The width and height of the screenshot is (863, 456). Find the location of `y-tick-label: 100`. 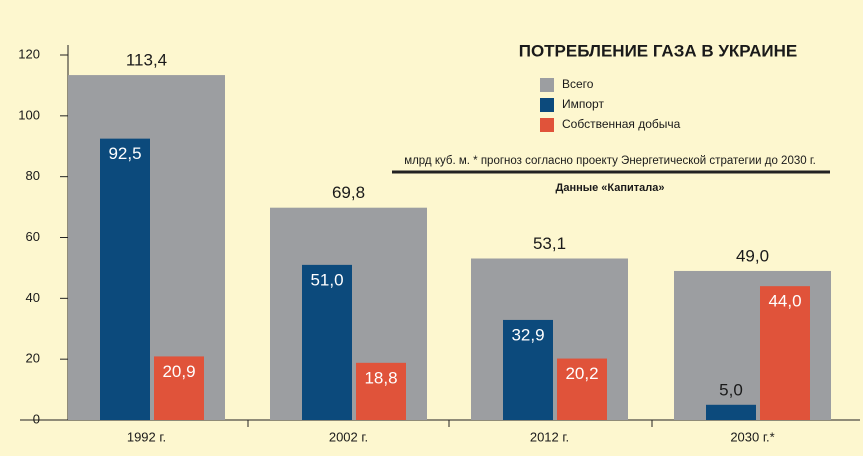

y-tick-label: 100 is located at coordinates (29, 114).